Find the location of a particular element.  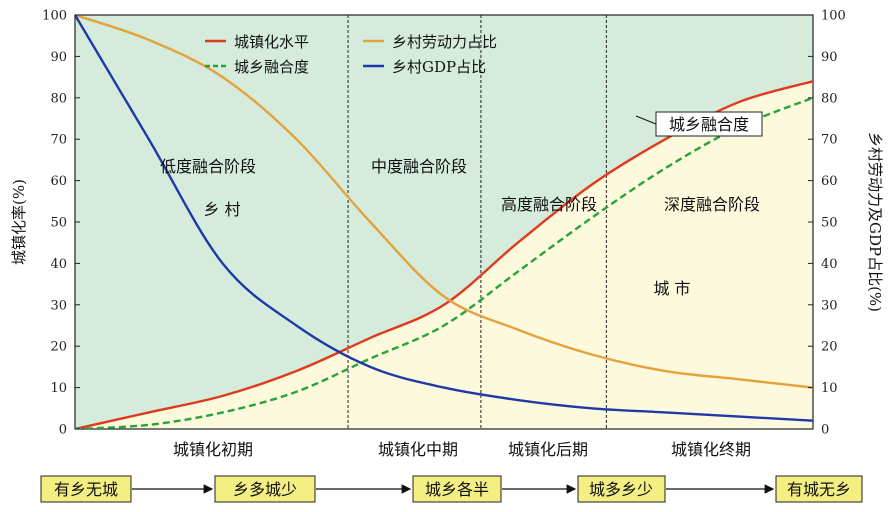

right-tick-label-30: 30 is located at coordinates (829, 305).